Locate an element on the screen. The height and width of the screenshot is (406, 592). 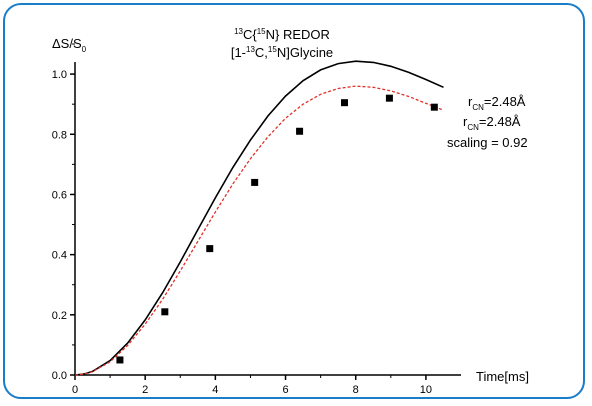
y-tick-label: 0.4 is located at coordinates (59, 256).